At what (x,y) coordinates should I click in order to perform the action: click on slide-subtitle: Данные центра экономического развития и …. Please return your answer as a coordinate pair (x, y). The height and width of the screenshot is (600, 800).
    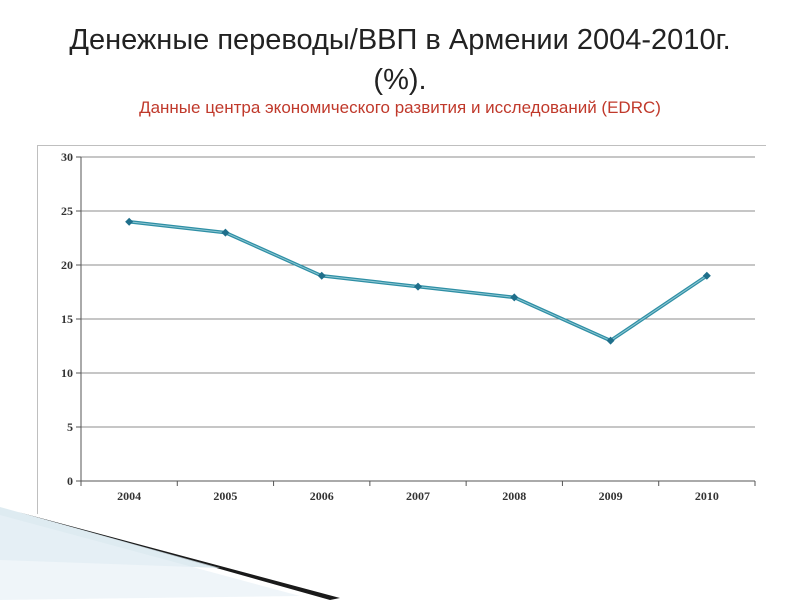
    Looking at the image, I should click on (400, 107).